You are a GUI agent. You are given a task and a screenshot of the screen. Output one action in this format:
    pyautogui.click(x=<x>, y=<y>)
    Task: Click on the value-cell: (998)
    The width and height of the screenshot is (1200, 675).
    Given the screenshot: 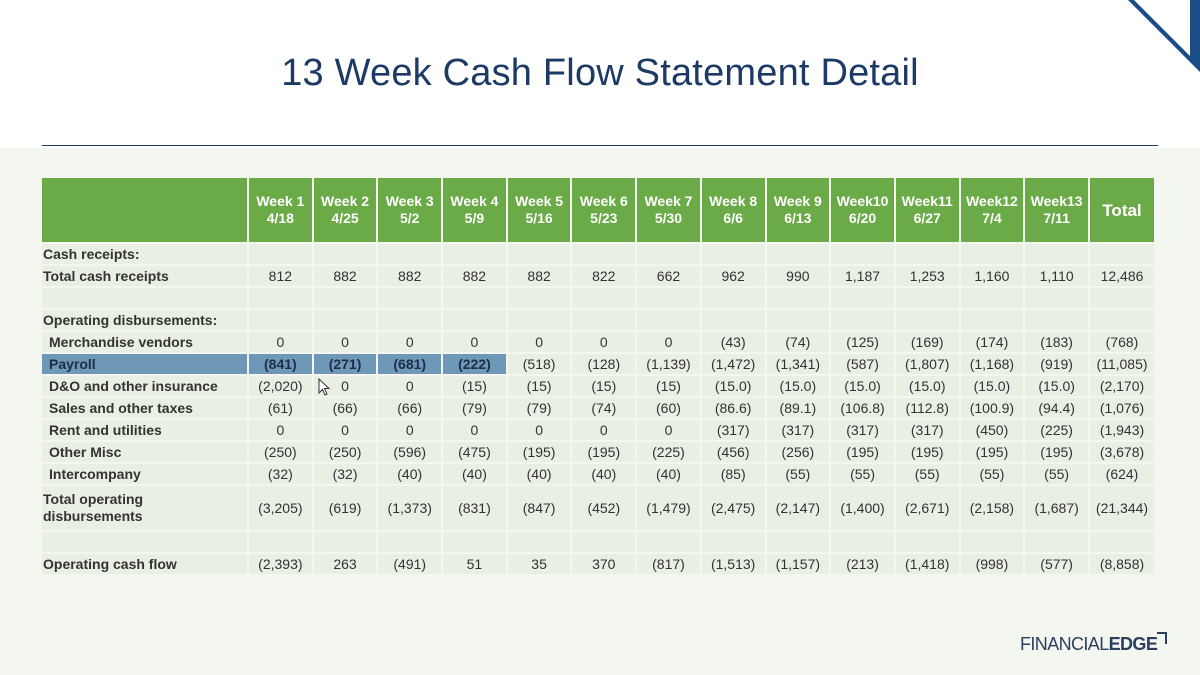 What is the action you would take?
    pyautogui.click(x=992, y=564)
    